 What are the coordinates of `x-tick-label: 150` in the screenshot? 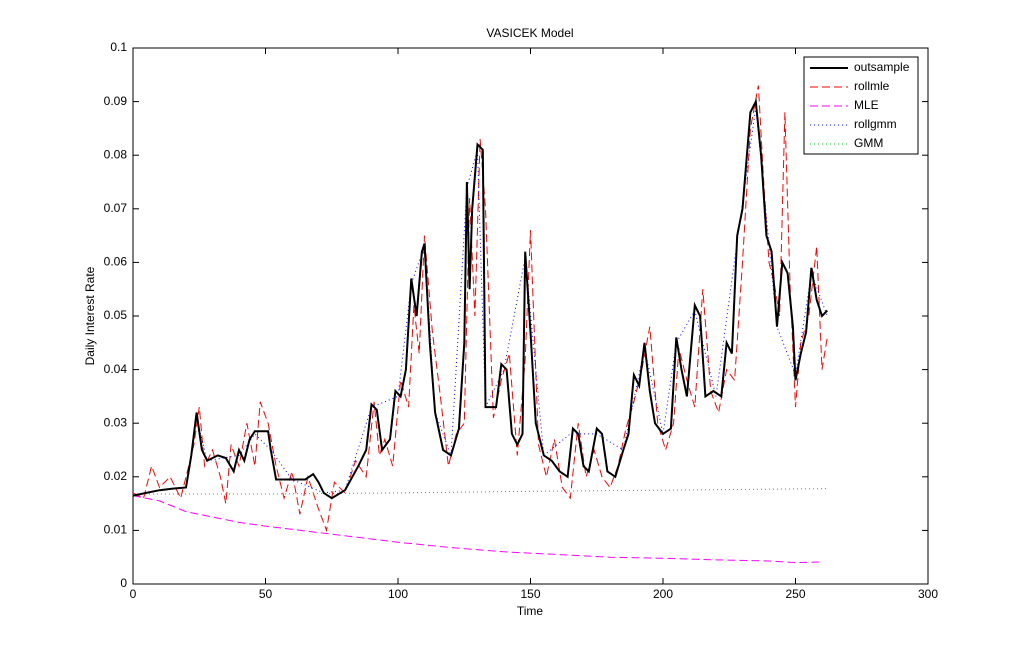 It's located at (530, 594).